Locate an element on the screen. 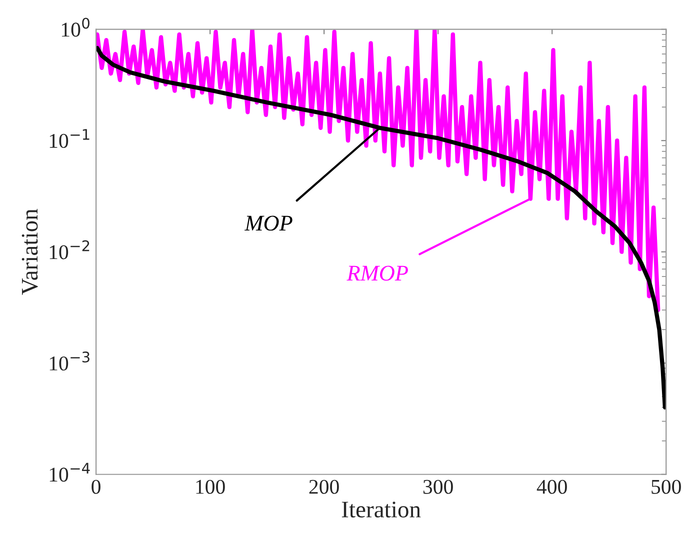 The height and width of the screenshot is (533, 686). text: RMOP is located at coordinates (377, 273).